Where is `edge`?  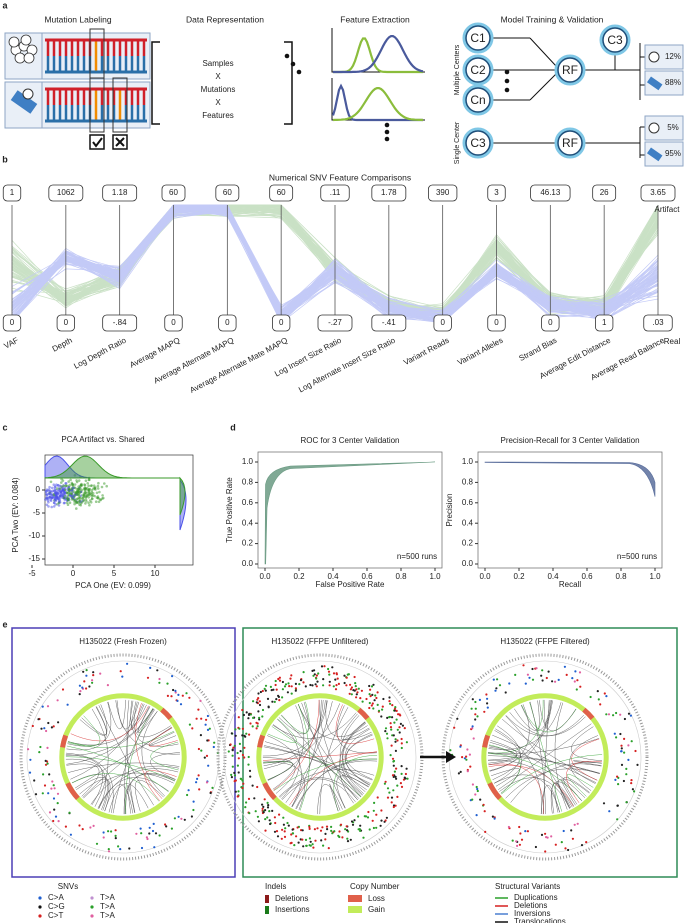 edge is located at coordinates (614, 71).